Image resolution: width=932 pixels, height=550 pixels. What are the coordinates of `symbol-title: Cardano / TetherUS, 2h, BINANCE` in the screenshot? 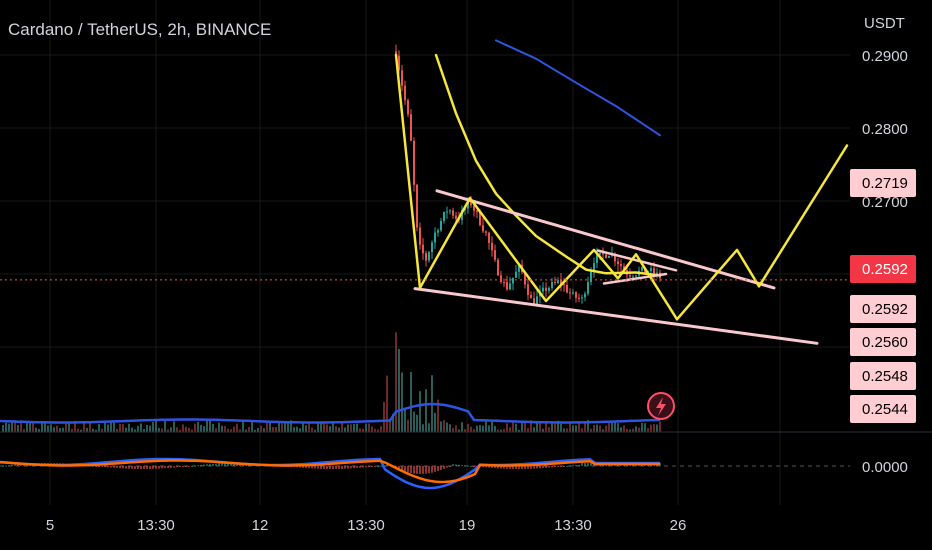 It's located at (140, 29).